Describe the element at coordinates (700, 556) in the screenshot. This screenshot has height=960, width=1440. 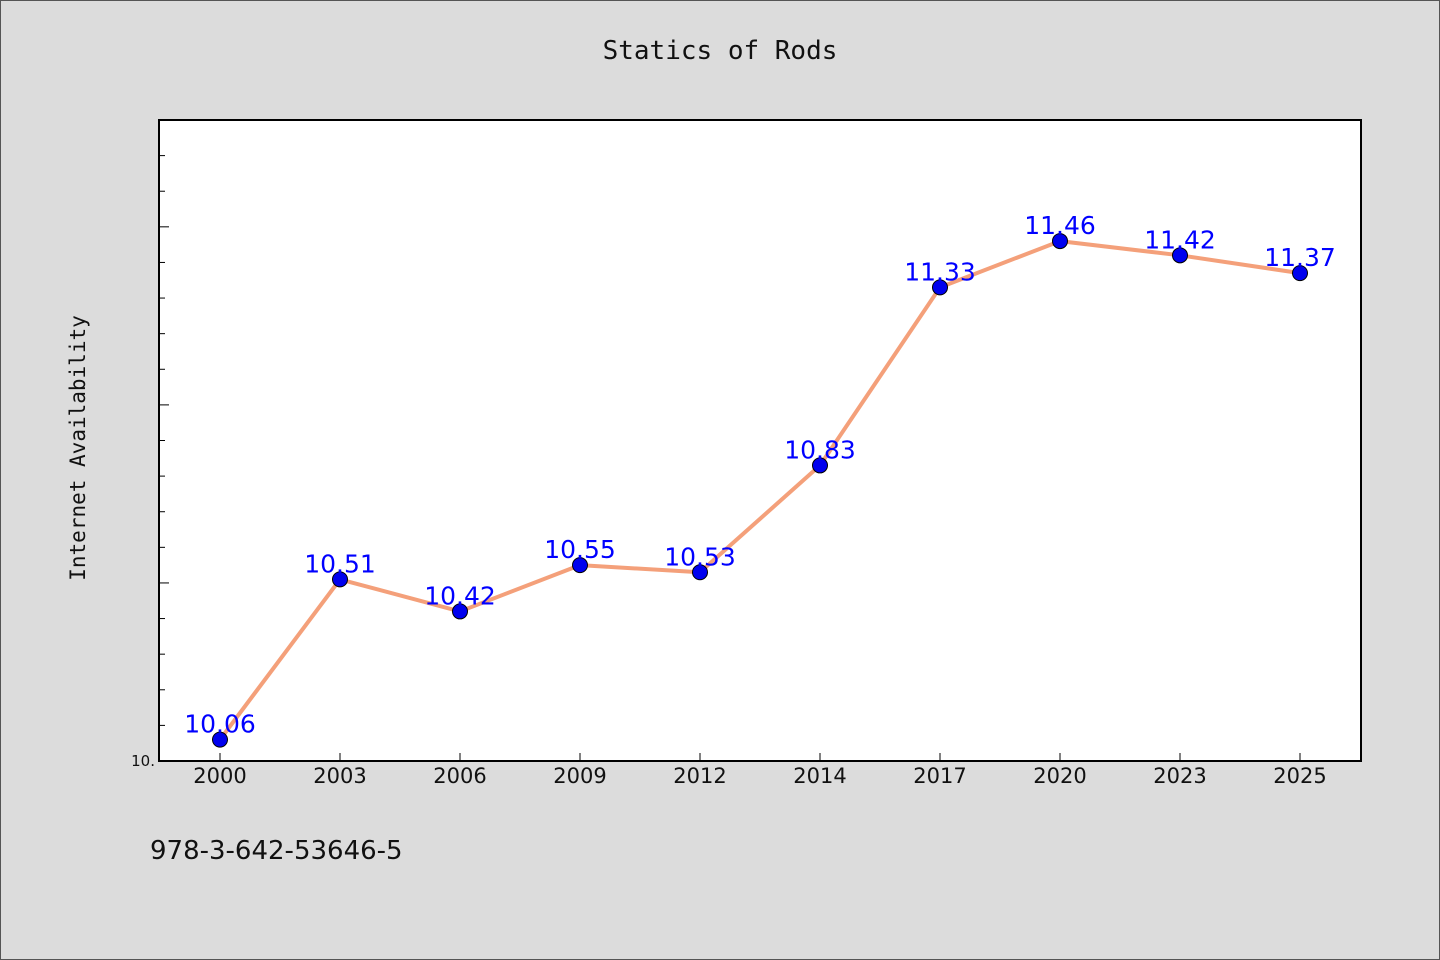
I see `data-label: 10.53` at that location.